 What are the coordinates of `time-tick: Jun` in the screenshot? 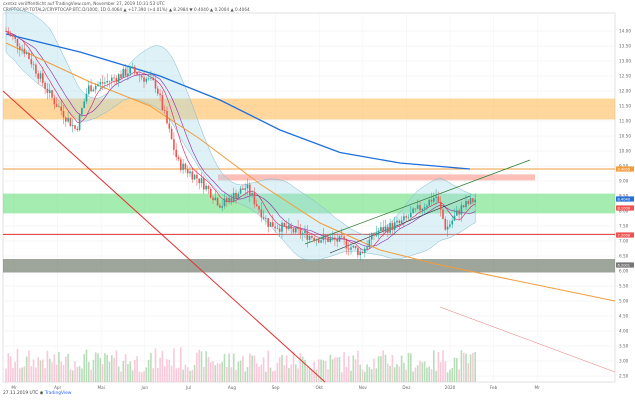 It's located at (145, 387).